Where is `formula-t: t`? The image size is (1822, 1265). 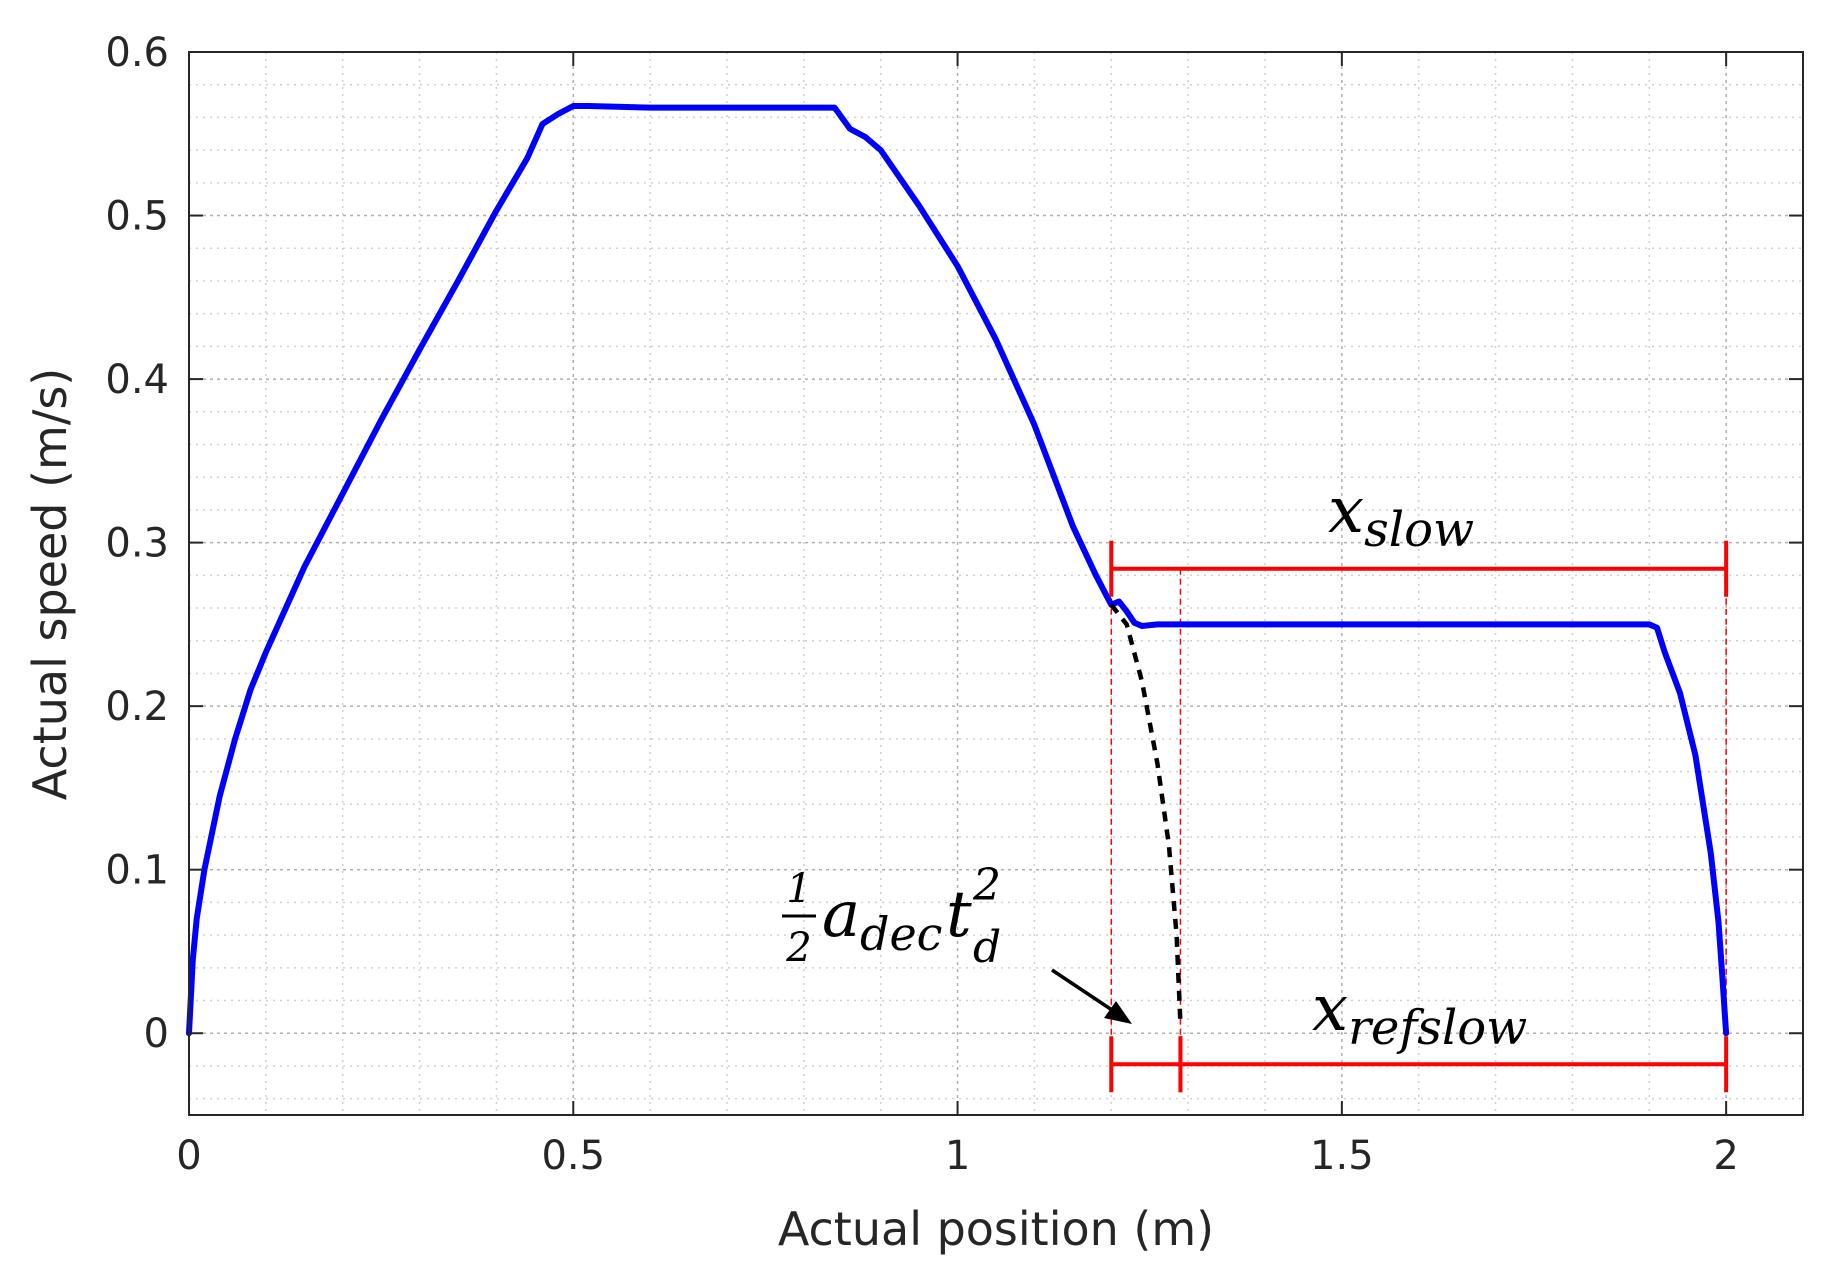
formula-t: t is located at coordinates (959, 915).